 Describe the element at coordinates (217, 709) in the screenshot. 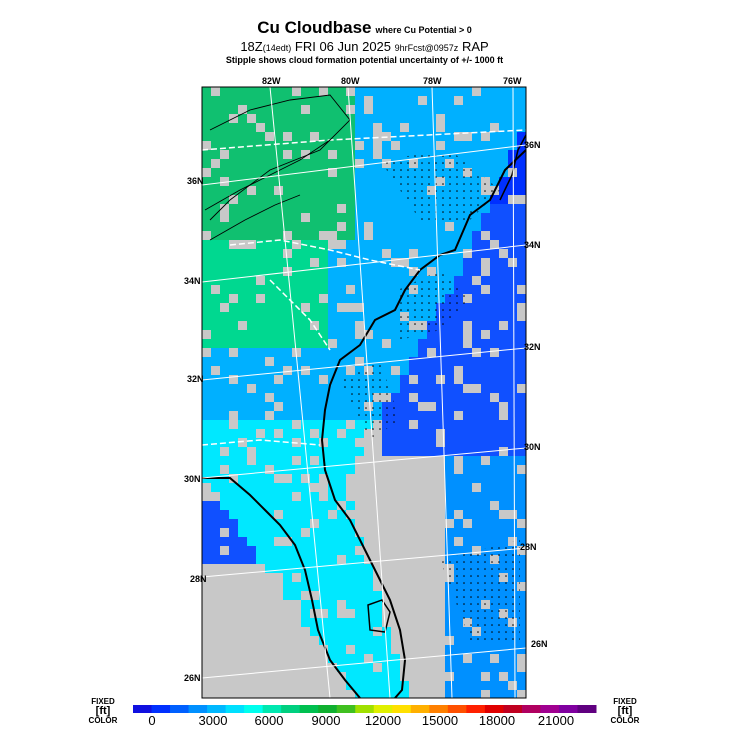

I see `colorbar-swatch` at that location.